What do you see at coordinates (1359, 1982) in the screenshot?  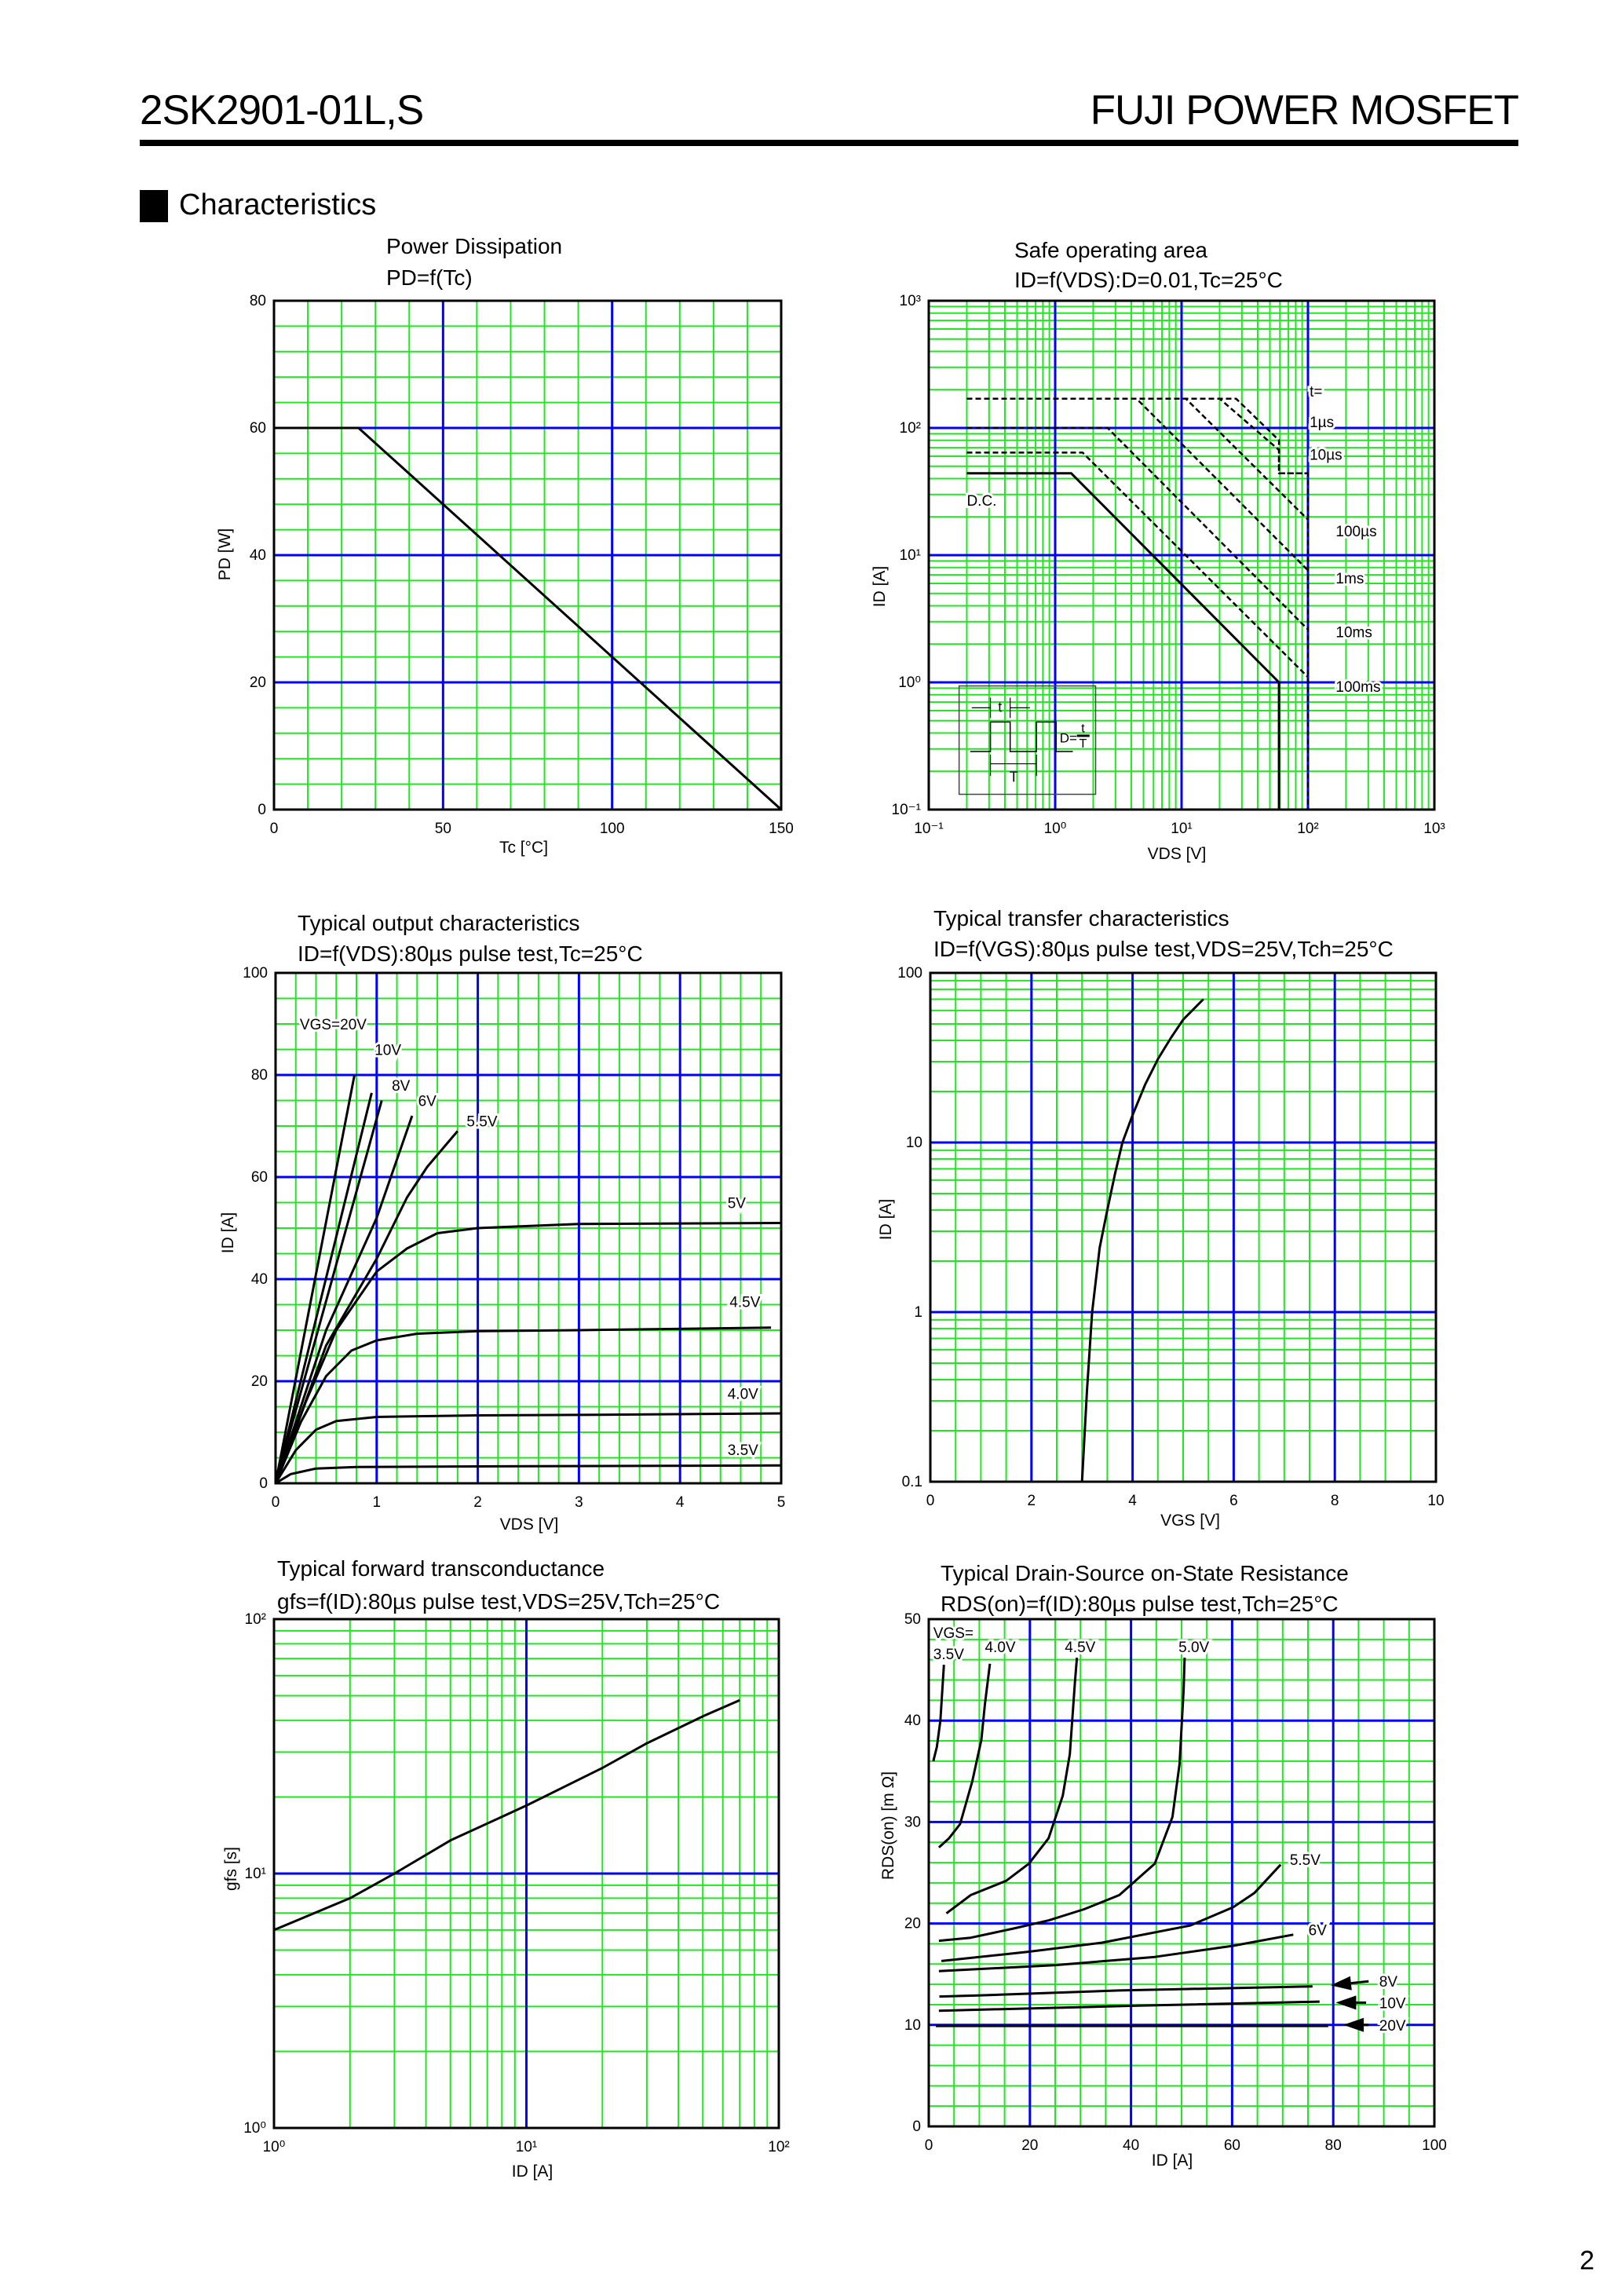 I see `arrow-line` at bounding box center [1359, 1982].